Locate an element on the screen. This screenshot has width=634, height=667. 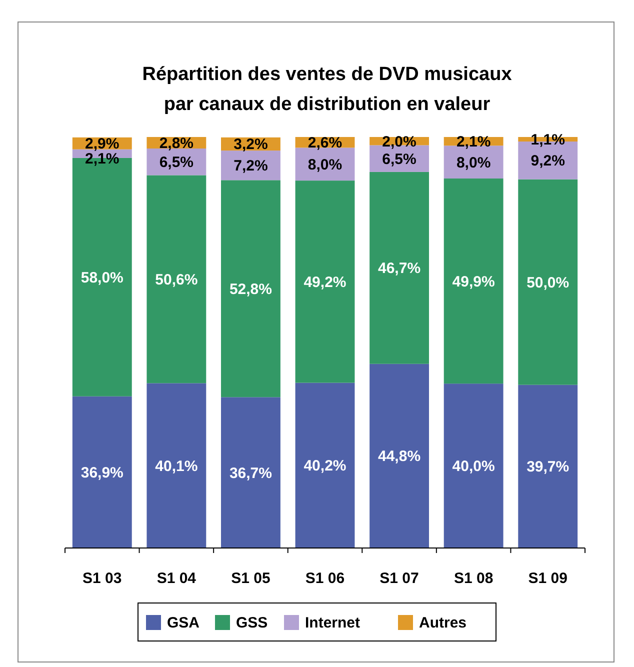
data-label: 9,2% is located at coordinates (547, 161).